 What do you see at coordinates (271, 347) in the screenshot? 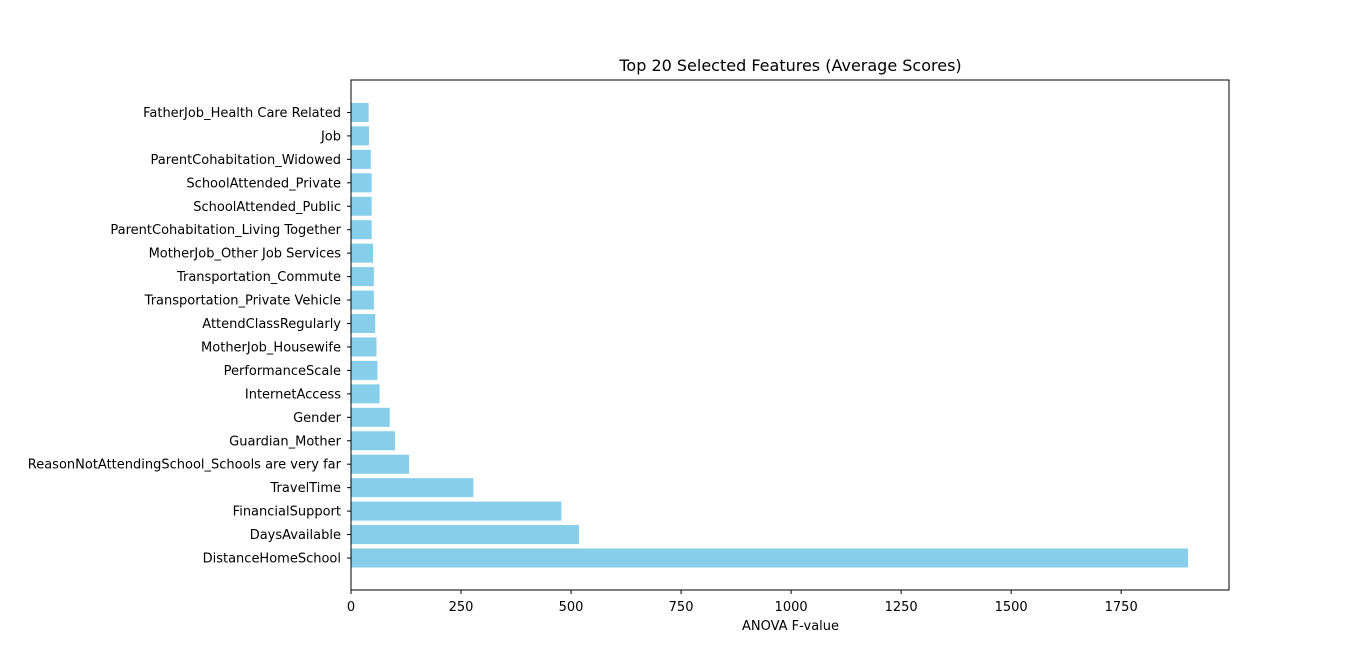
I see `y-tick-label: MotherJob_Housewife` at bounding box center [271, 347].